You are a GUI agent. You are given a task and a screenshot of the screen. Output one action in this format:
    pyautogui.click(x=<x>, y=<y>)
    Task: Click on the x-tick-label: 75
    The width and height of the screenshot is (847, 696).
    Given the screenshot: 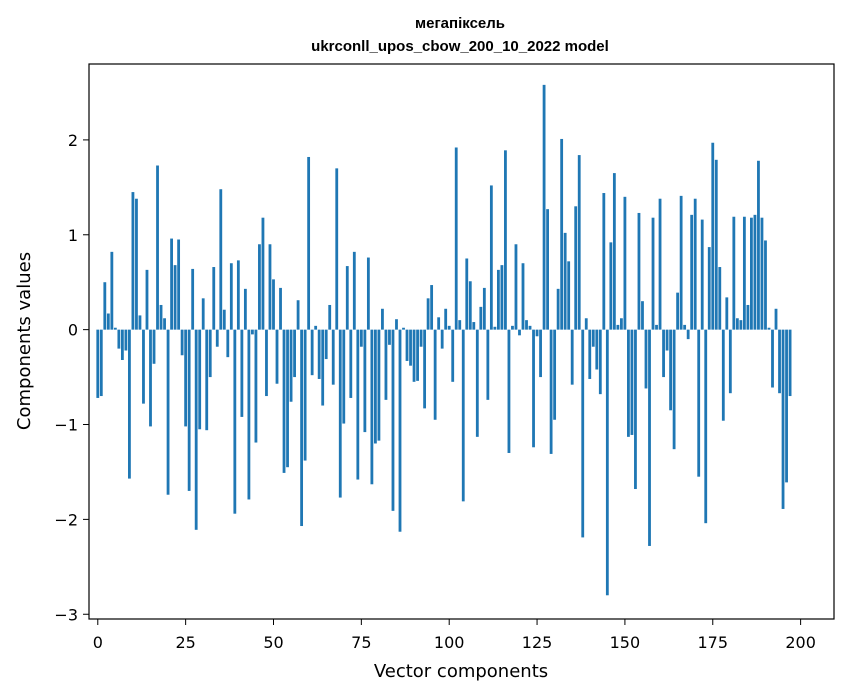 What is the action you would take?
    pyautogui.click(x=361, y=642)
    